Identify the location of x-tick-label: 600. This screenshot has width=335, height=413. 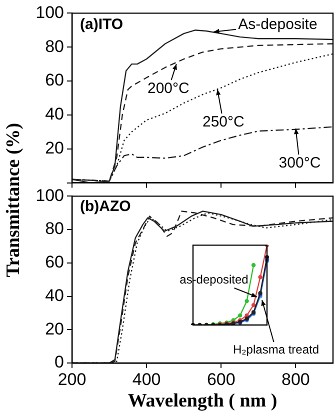
(221, 379).